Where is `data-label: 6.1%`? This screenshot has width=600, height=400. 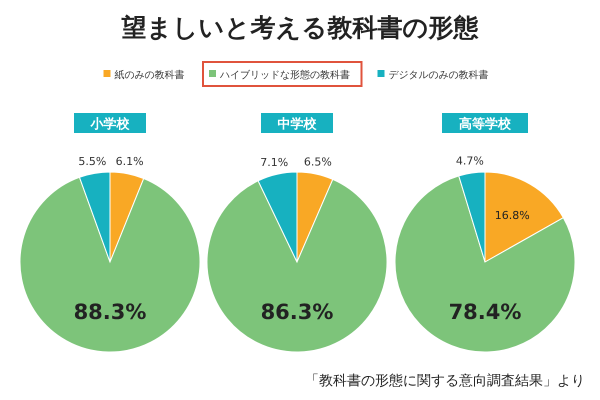 data-label: 6.1% is located at coordinates (130, 161).